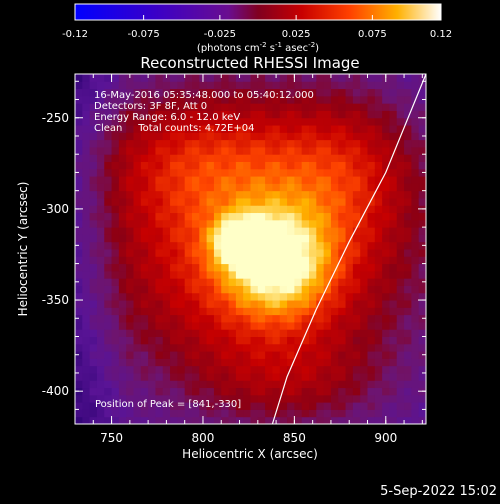 Image resolution: width=500 pixels, height=504 pixels. Describe the element at coordinates (372, 34) in the screenshot. I see `colorbar-tick-label: 0.075` at that location.